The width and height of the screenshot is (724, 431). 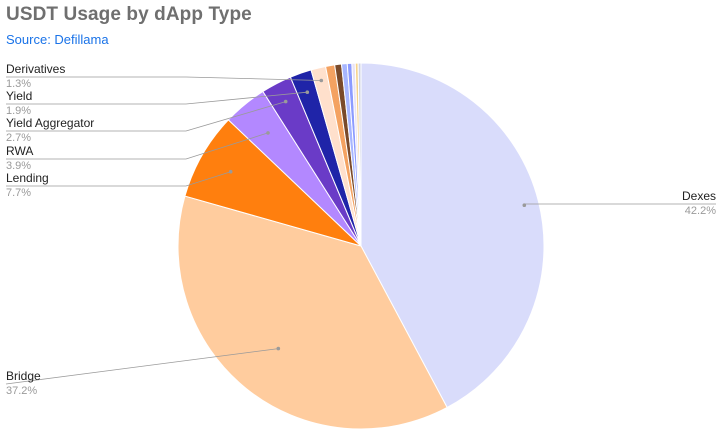 I want to click on slice-value-rwa: 3.9%, so click(x=18, y=166).